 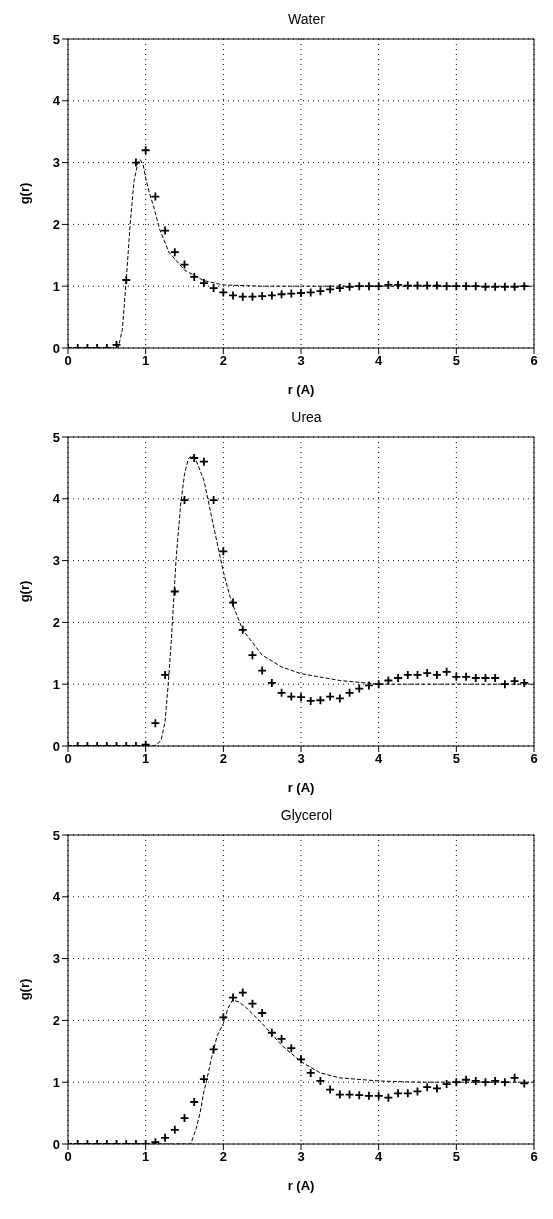 I want to click on chart-title: Glycerol, so click(x=306, y=815).